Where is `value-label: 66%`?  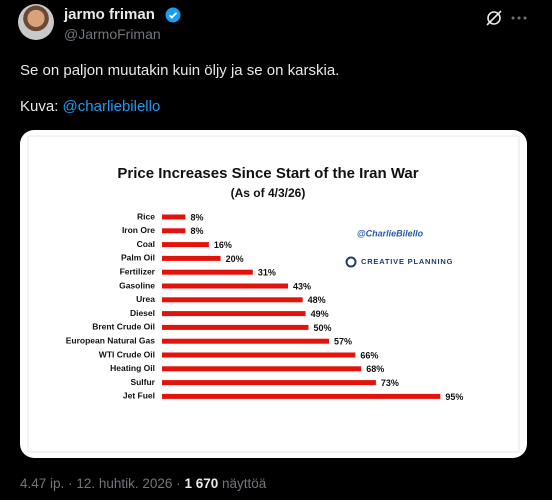
value-label: 66% is located at coordinates (369, 355).